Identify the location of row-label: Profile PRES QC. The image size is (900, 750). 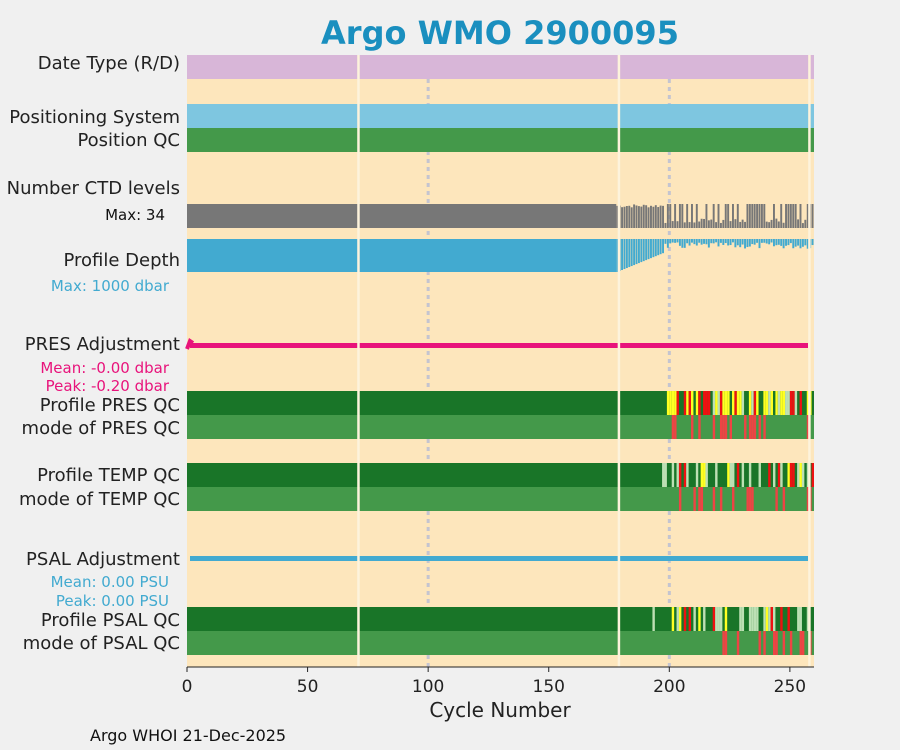
(110, 405).